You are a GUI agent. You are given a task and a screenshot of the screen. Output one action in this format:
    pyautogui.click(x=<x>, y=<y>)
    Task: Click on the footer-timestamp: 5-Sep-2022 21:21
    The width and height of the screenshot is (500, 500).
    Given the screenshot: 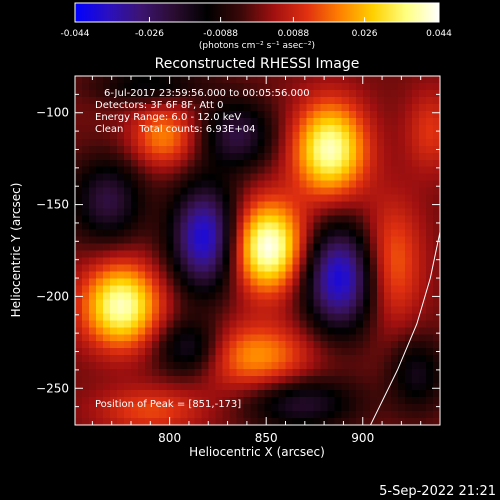 What is the action you would take?
    pyautogui.click(x=437, y=491)
    